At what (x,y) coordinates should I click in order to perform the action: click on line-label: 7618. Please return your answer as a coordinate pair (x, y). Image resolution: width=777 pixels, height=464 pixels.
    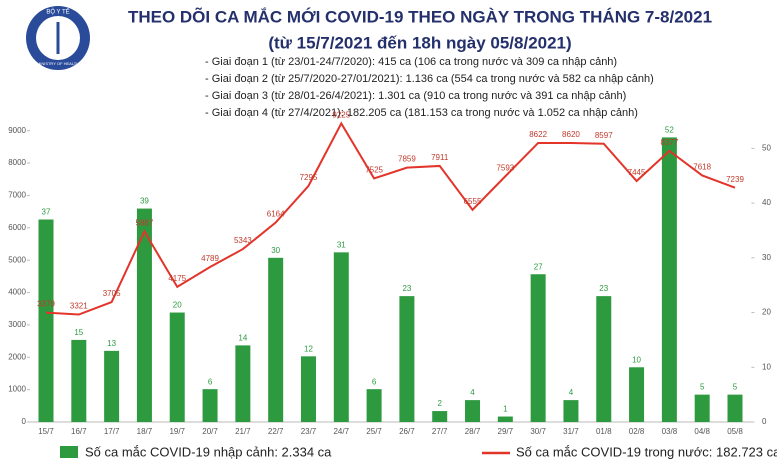
    Looking at the image, I should click on (702, 167).